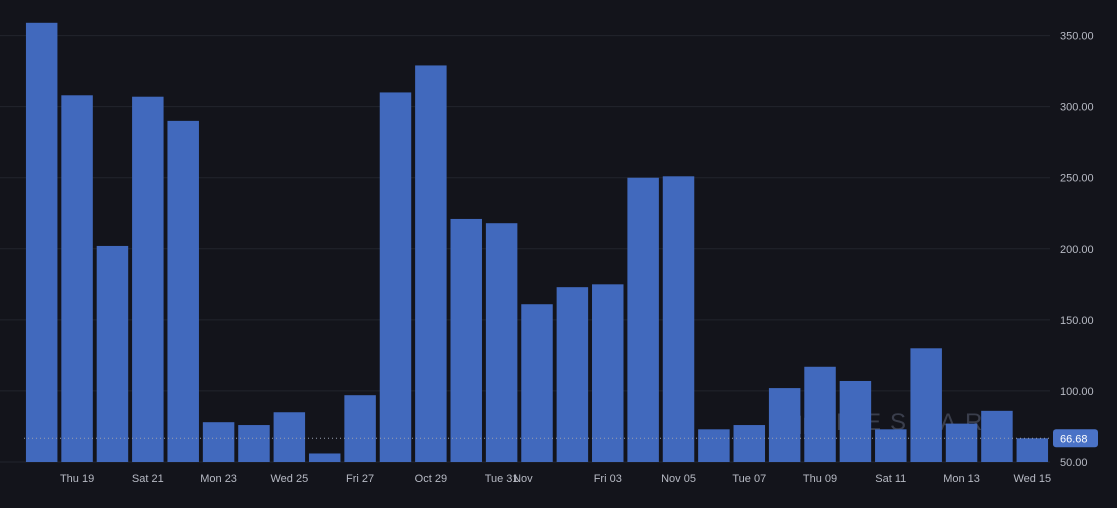 This screenshot has width=1117, height=508. I want to click on x-tick-label: Mon 13, so click(961, 479).